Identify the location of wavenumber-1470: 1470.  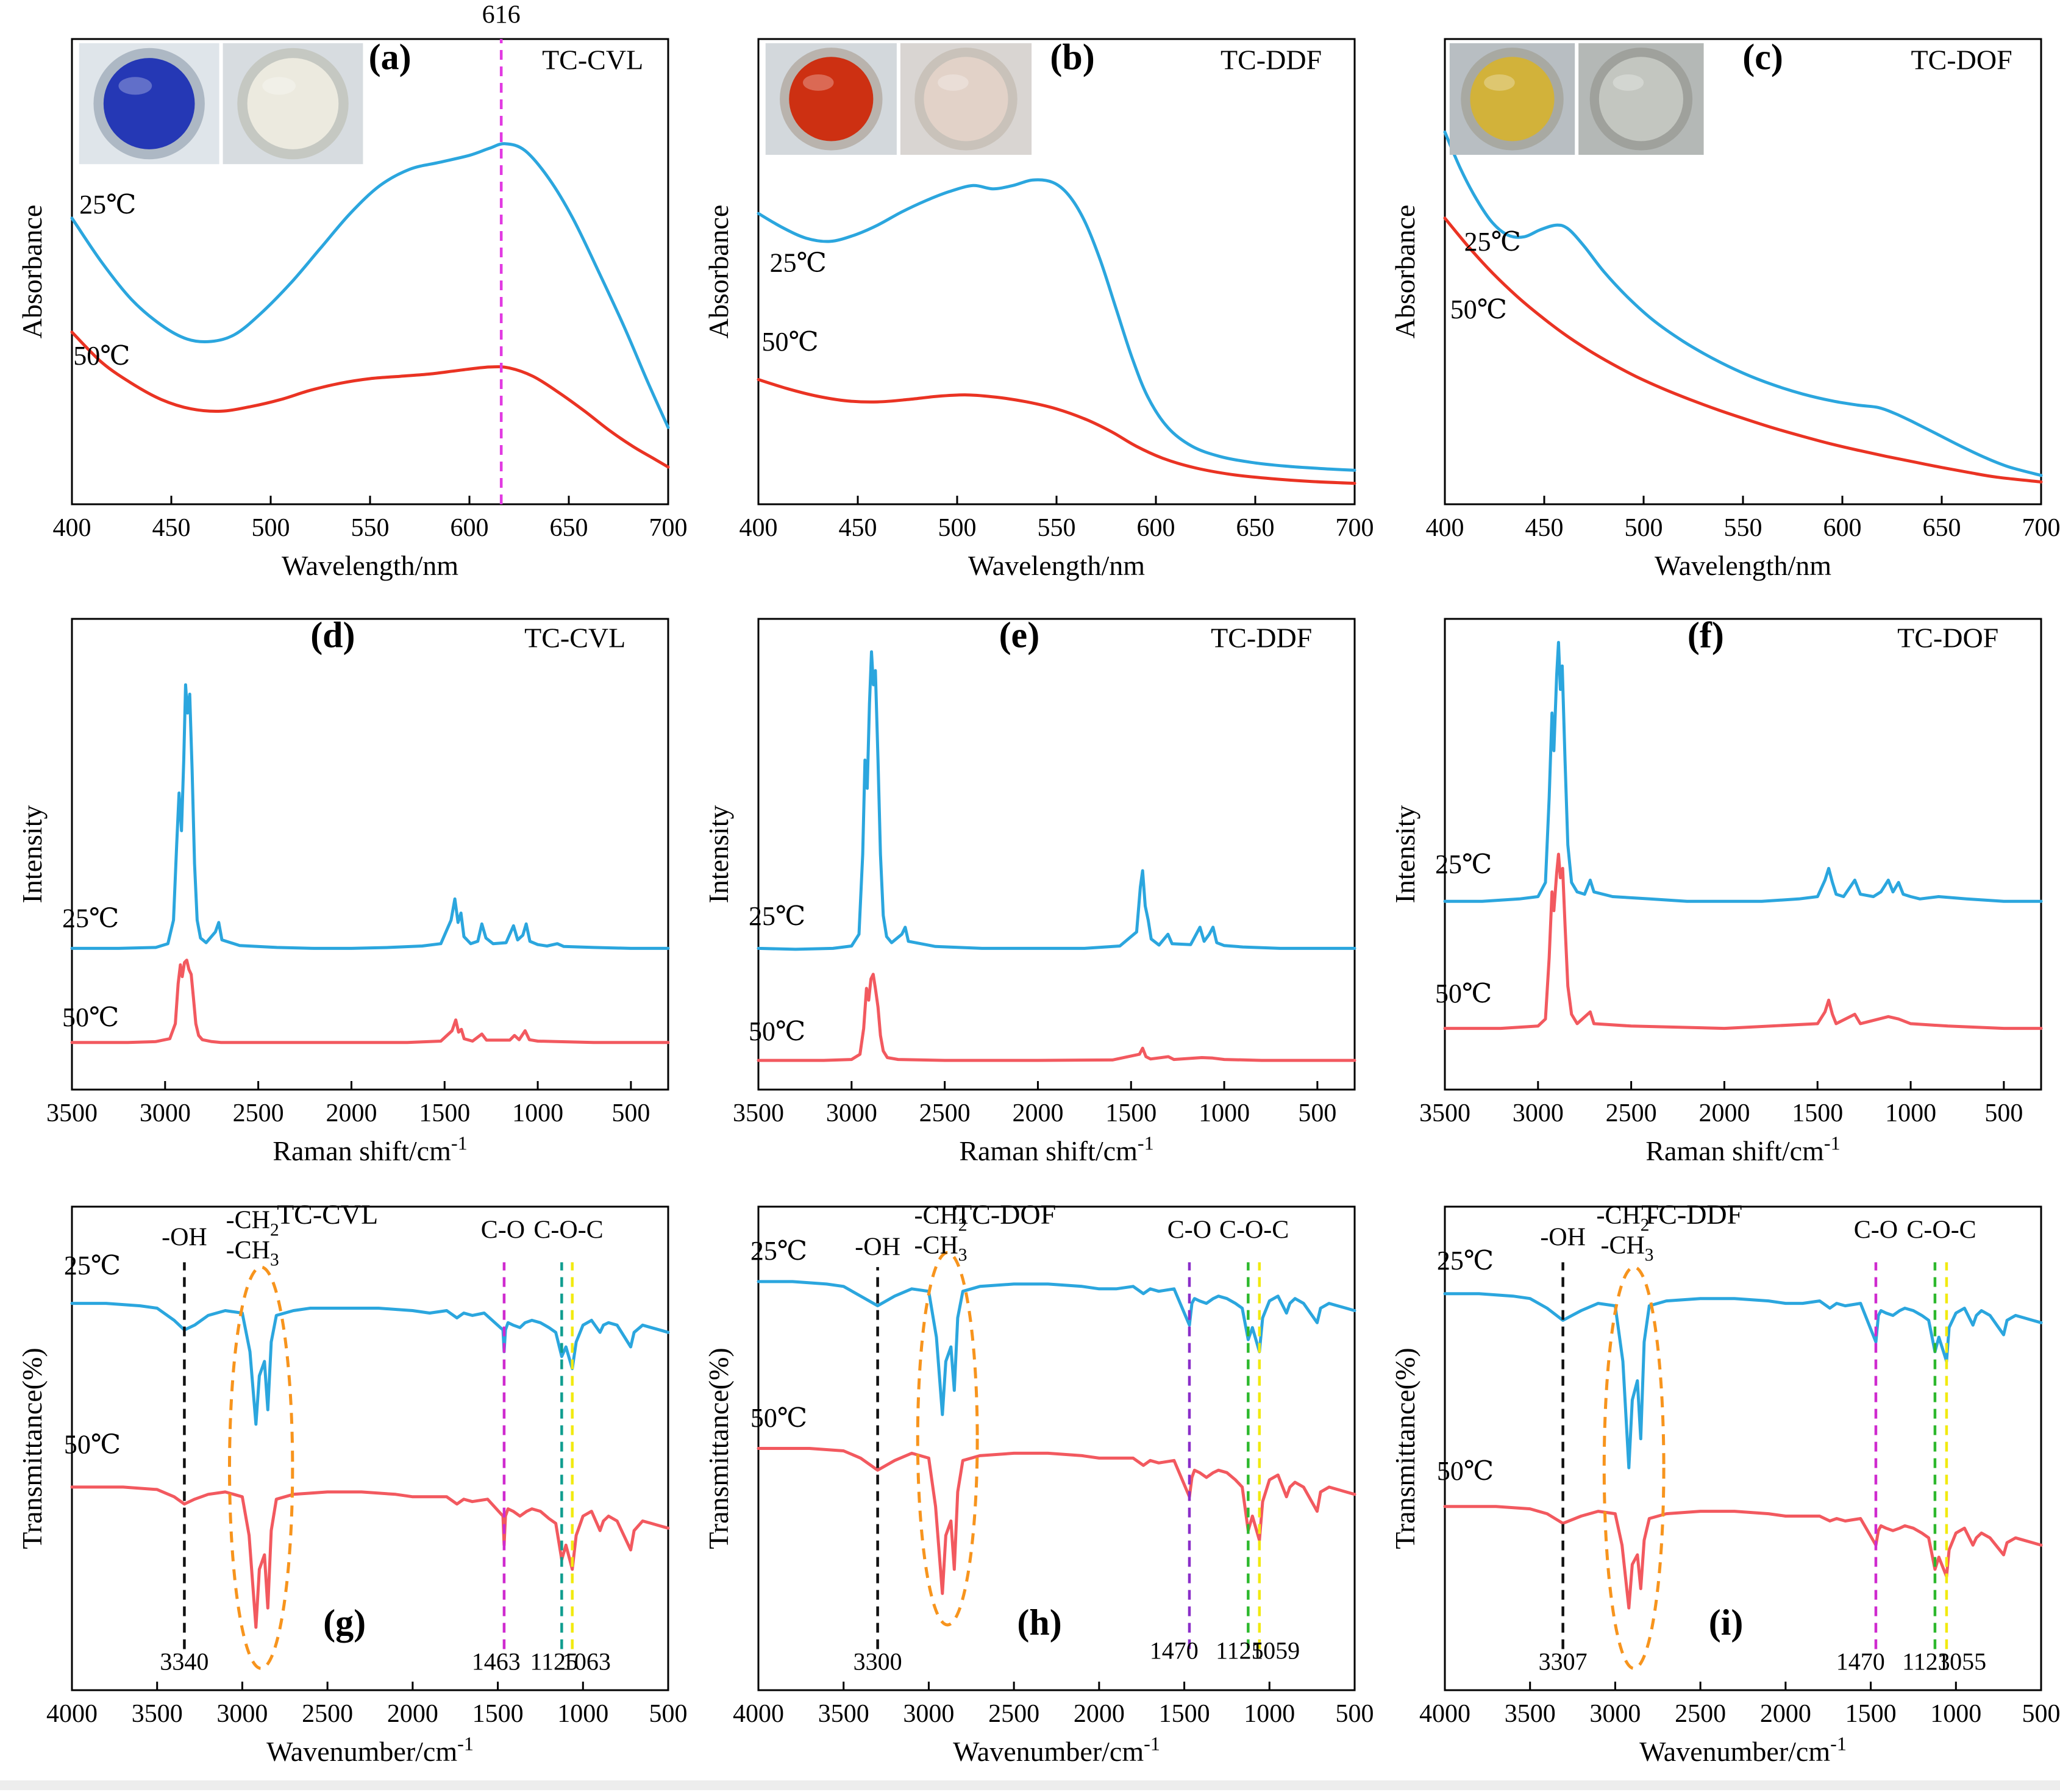
(1860, 1662).